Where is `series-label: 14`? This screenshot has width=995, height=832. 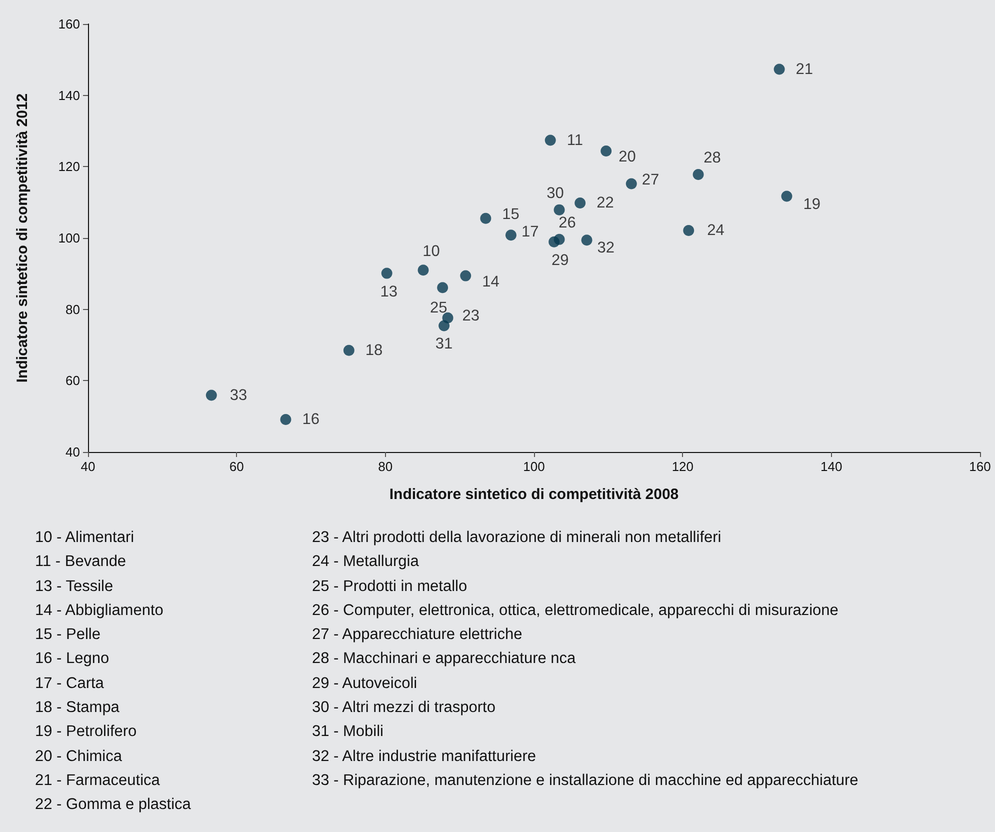
series-label: 14 is located at coordinates (491, 281).